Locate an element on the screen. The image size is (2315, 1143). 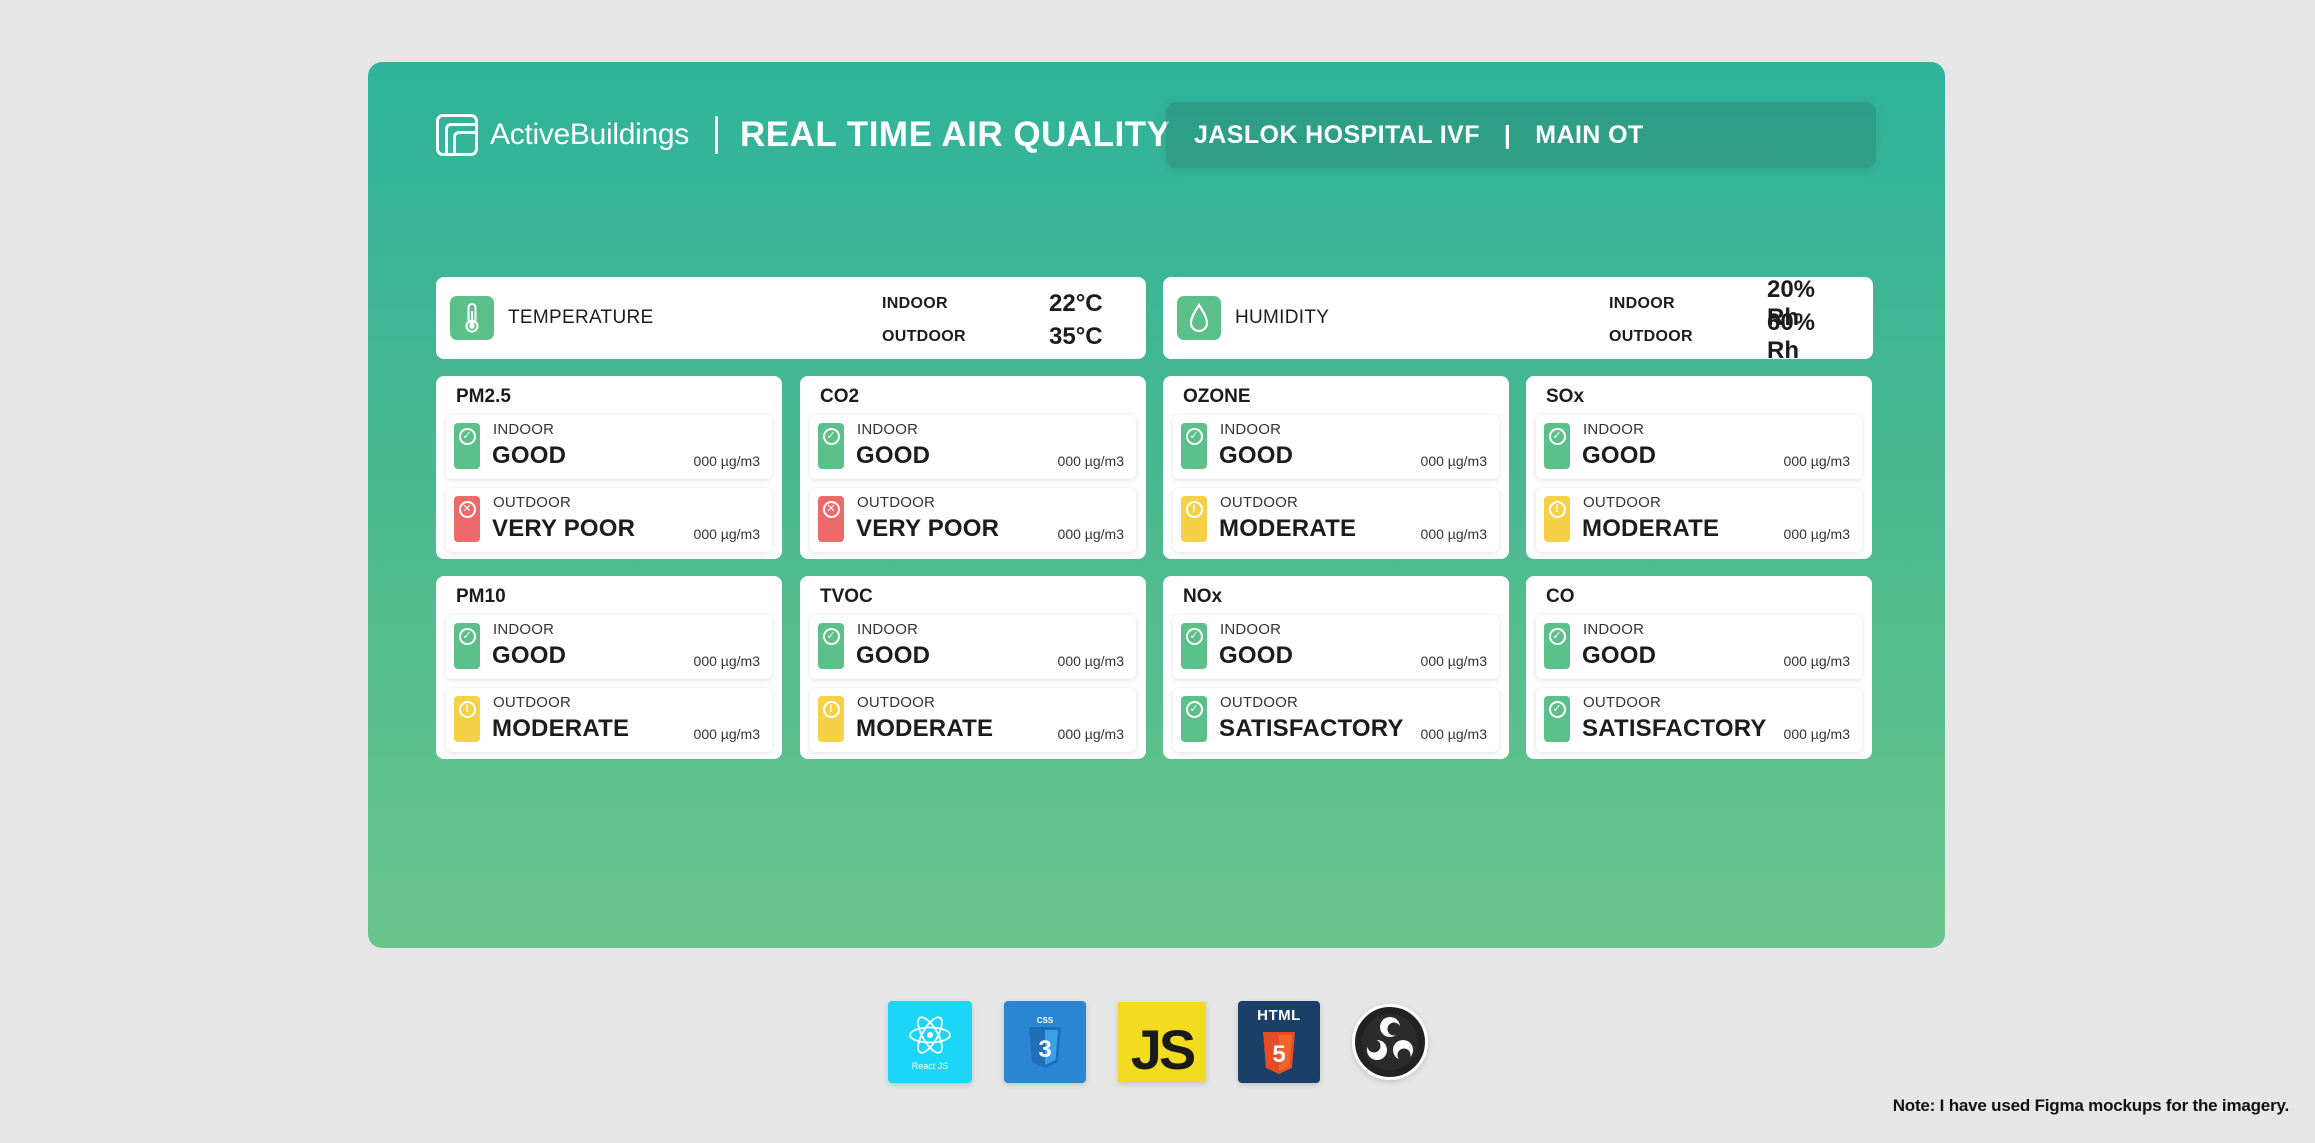
html5-logo-icon: HTML 5 is located at coordinates (1279, 1042).